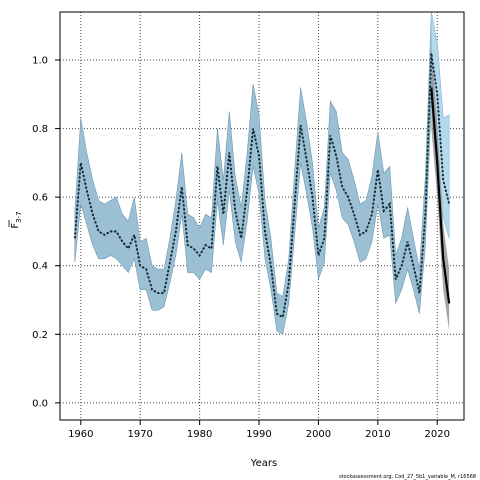  I want to click on svg-text: F3-7, so click(16, 219).